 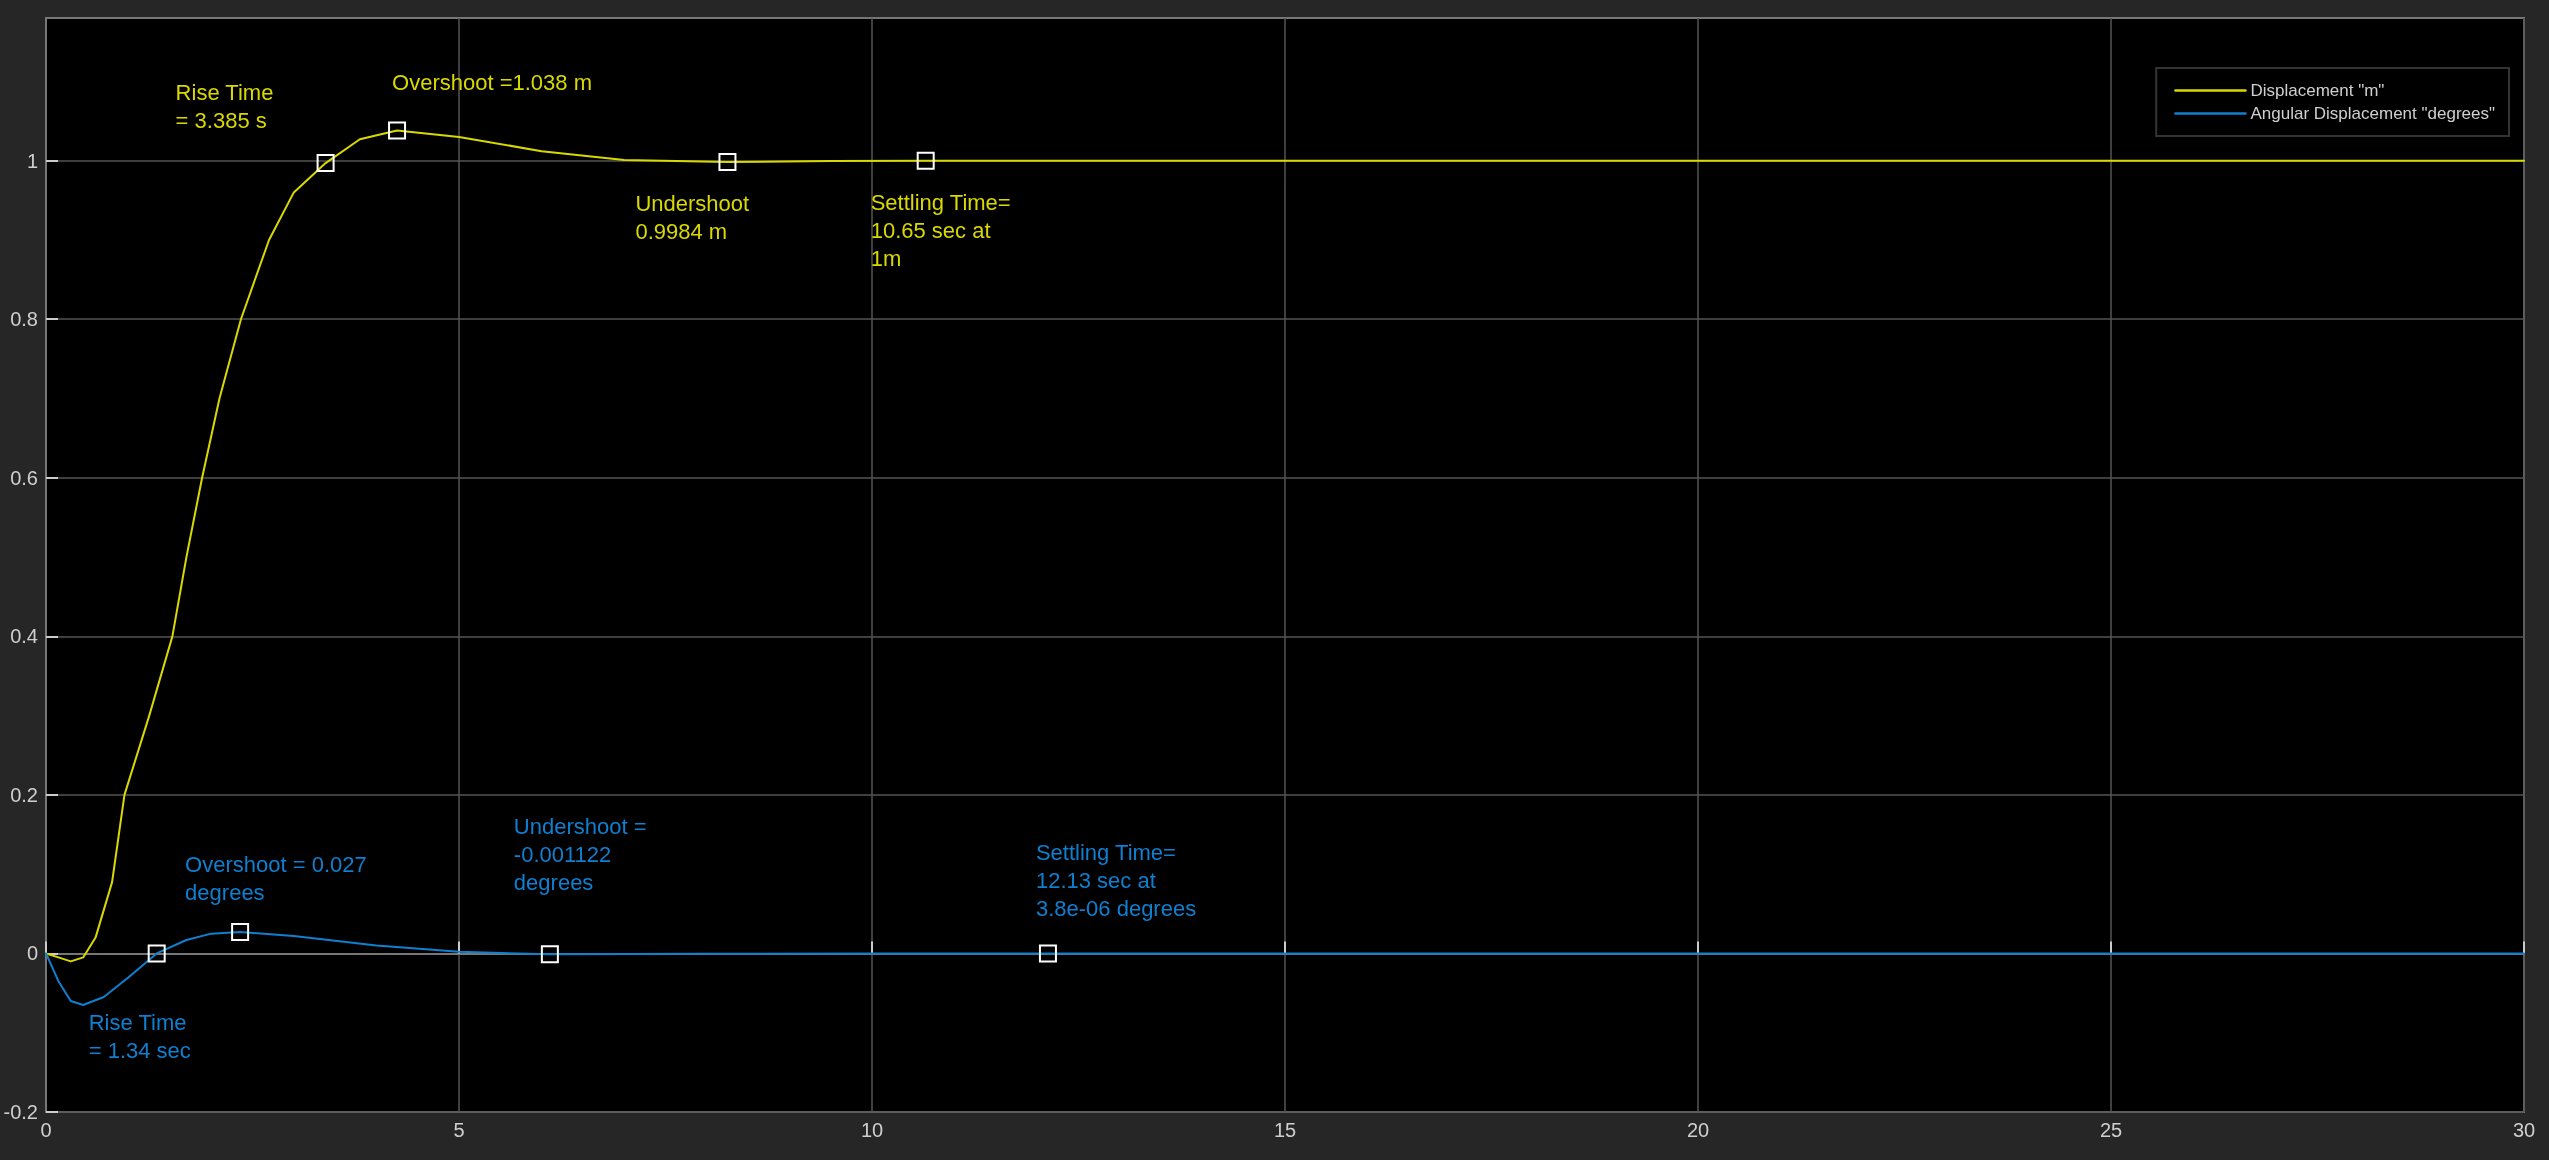 What do you see at coordinates (580, 854) in the screenshot?
I see `annotation: Undershoot = -0.001122 degrees` at bounding box center [580, 854].